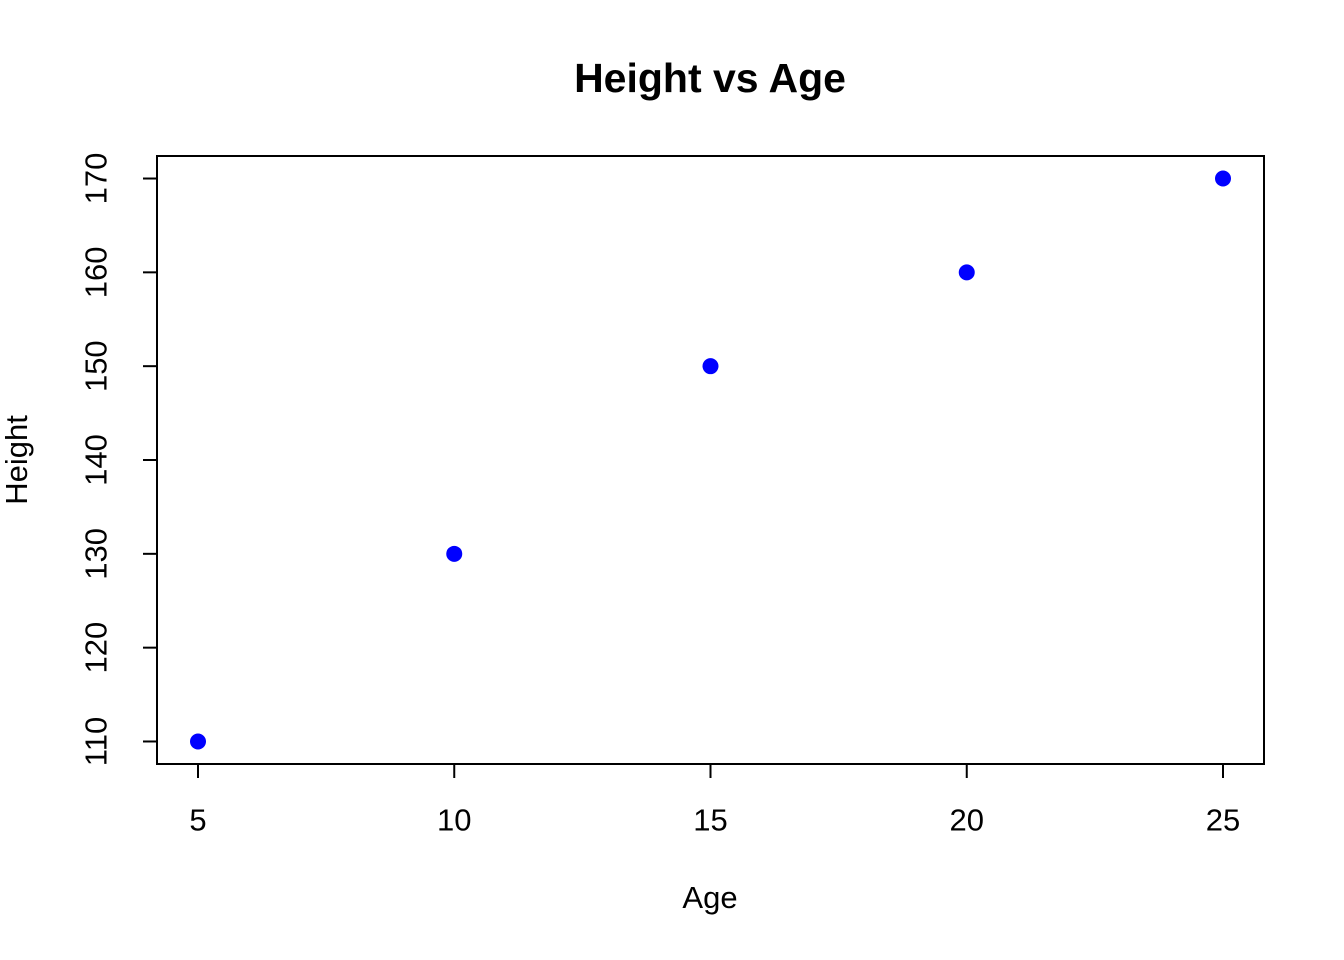  I want to click on y-tick-label: 130, so click(96, 554).